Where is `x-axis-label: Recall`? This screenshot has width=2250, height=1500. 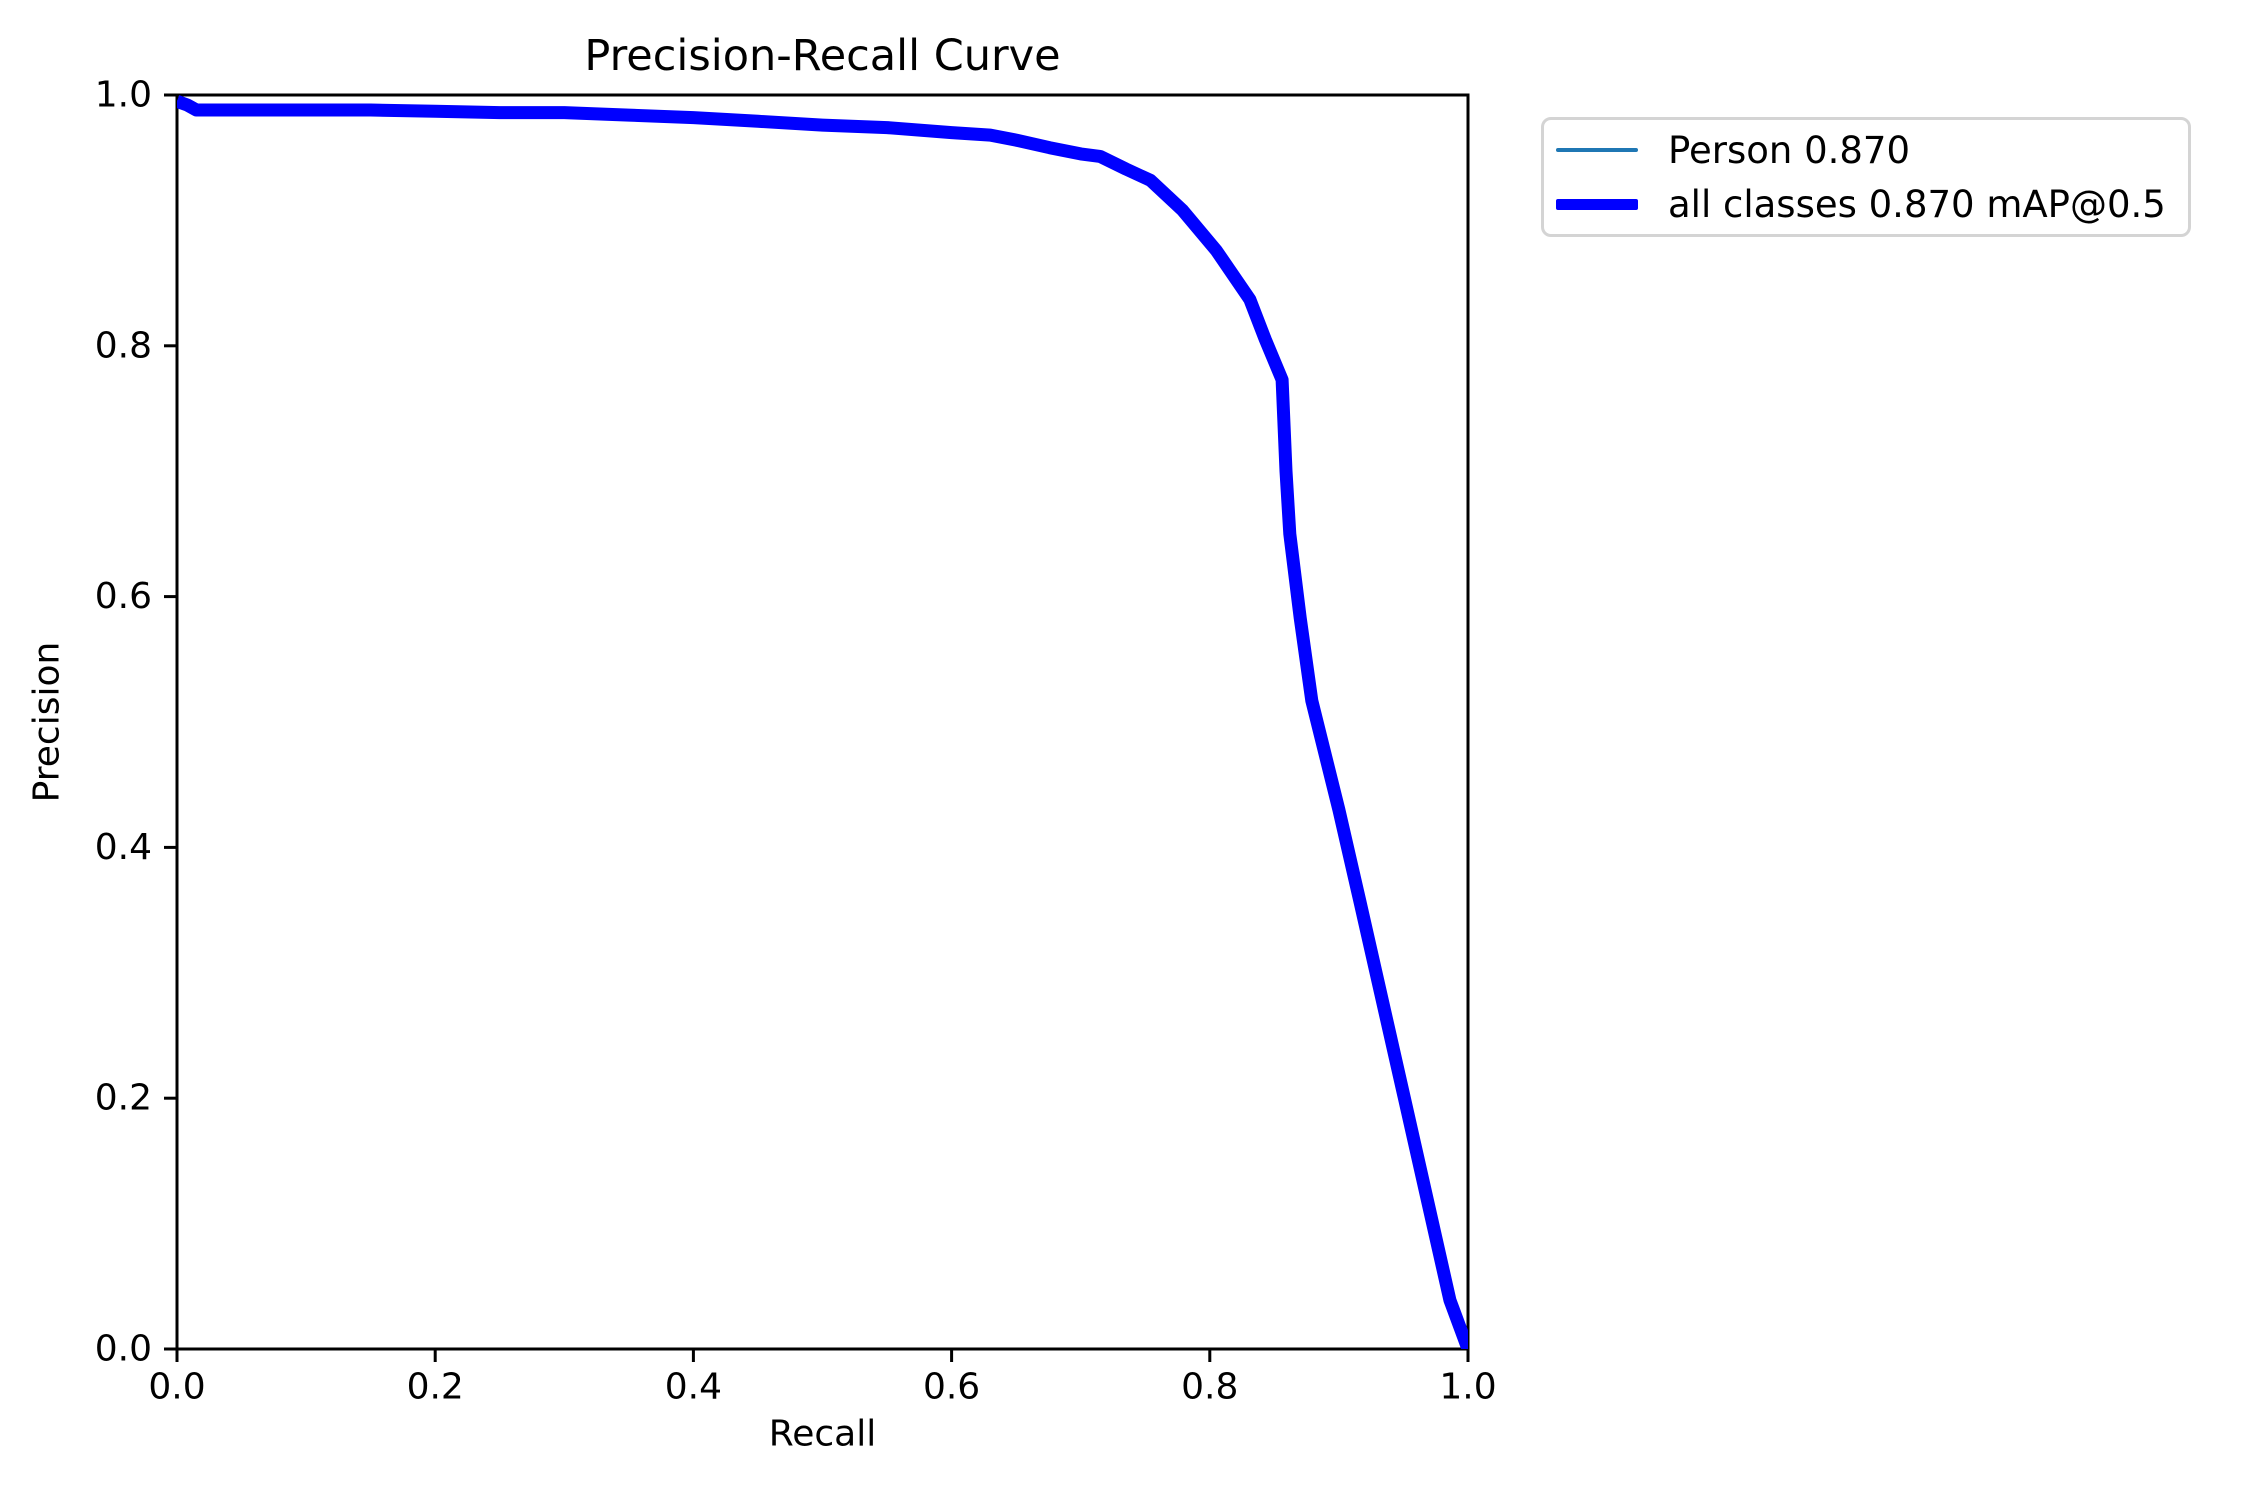 x-axis-label: Recall is located at coordinates (822, 1434).